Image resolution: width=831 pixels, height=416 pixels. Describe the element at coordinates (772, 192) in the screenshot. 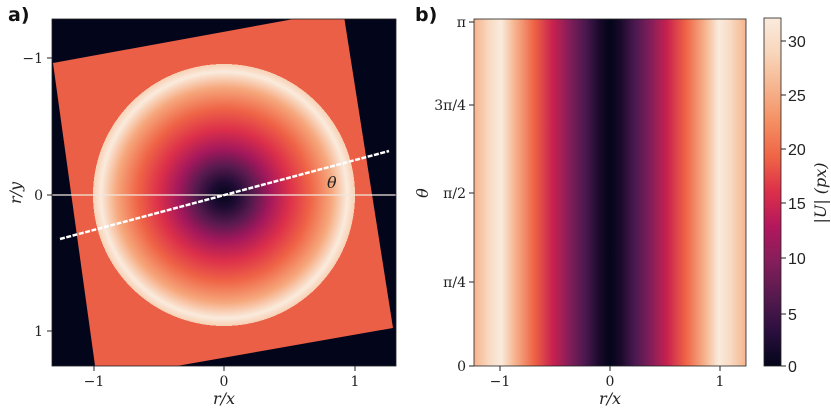

I see `colorbar` at that location.